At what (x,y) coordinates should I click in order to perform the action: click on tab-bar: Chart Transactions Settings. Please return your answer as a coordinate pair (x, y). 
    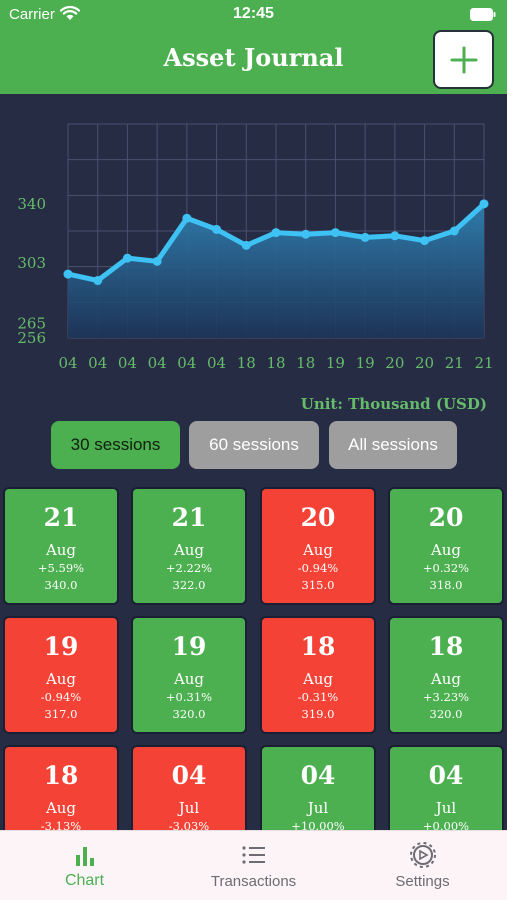
    Looking at the image, I should click on (253, 865).